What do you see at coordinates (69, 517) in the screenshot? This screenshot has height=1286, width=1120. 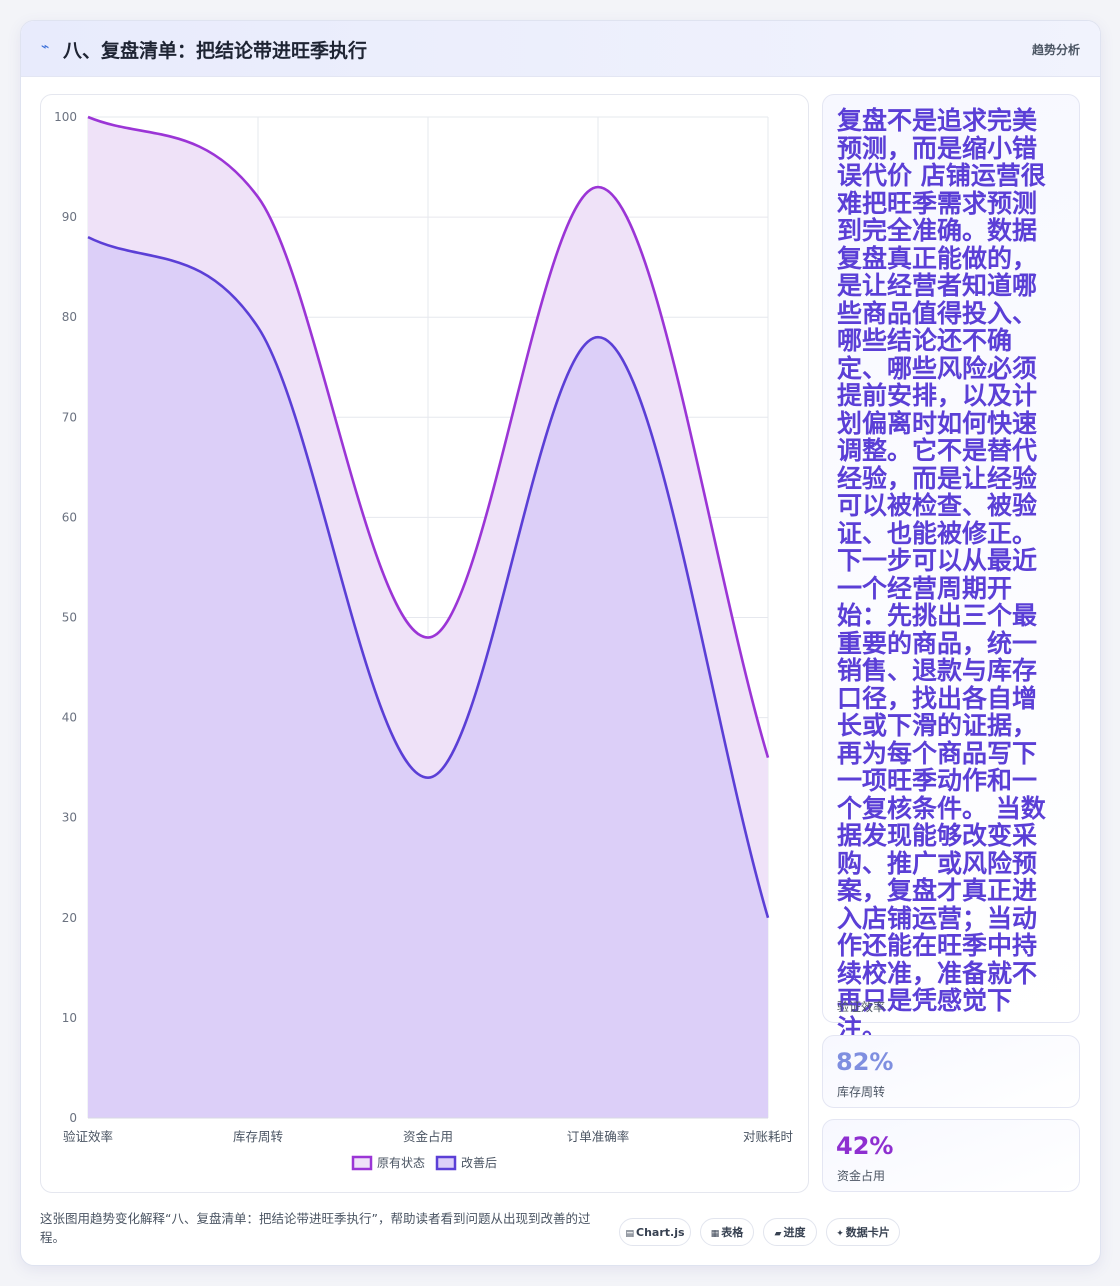 I see `y-tick-label: 60` at bounding box center [69, 517].